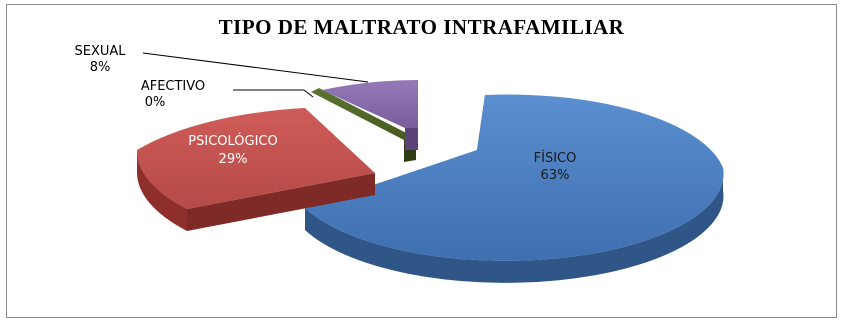  I want to click on label-psicologico-name: PSICOLÓGICO, so click(232, 141).